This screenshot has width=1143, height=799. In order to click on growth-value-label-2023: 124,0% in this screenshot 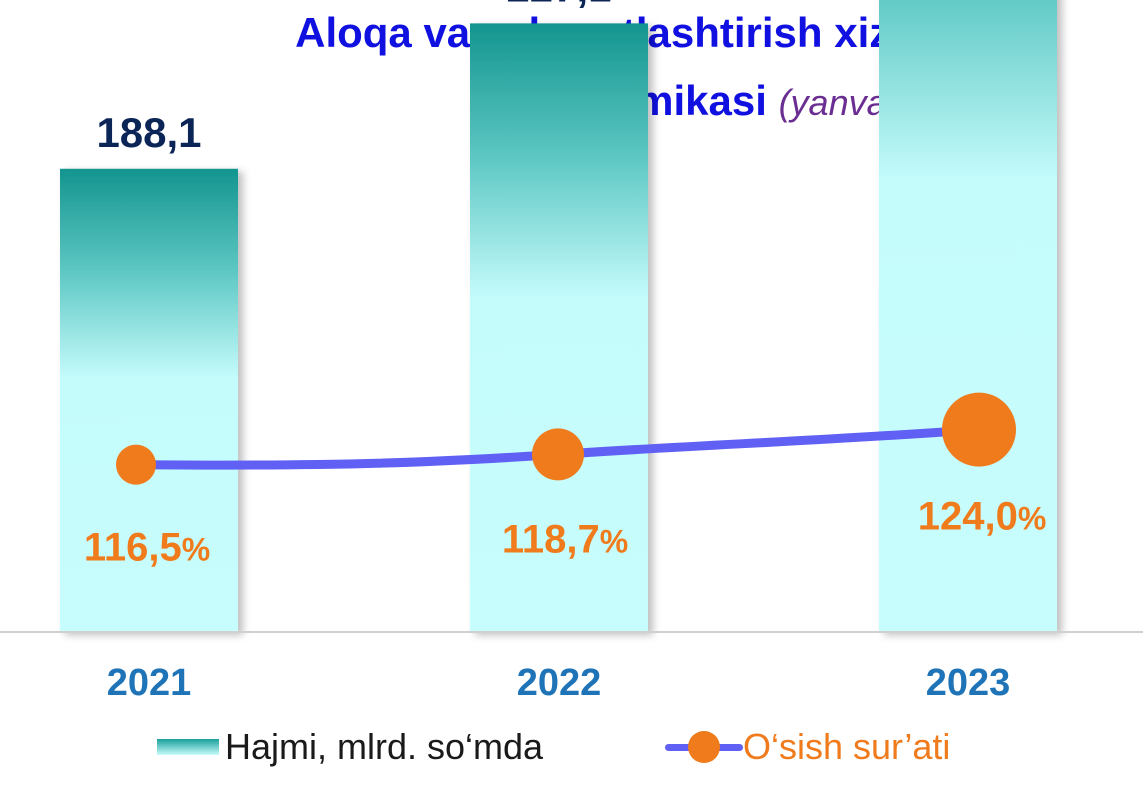, I will do `click(982, 517)`.